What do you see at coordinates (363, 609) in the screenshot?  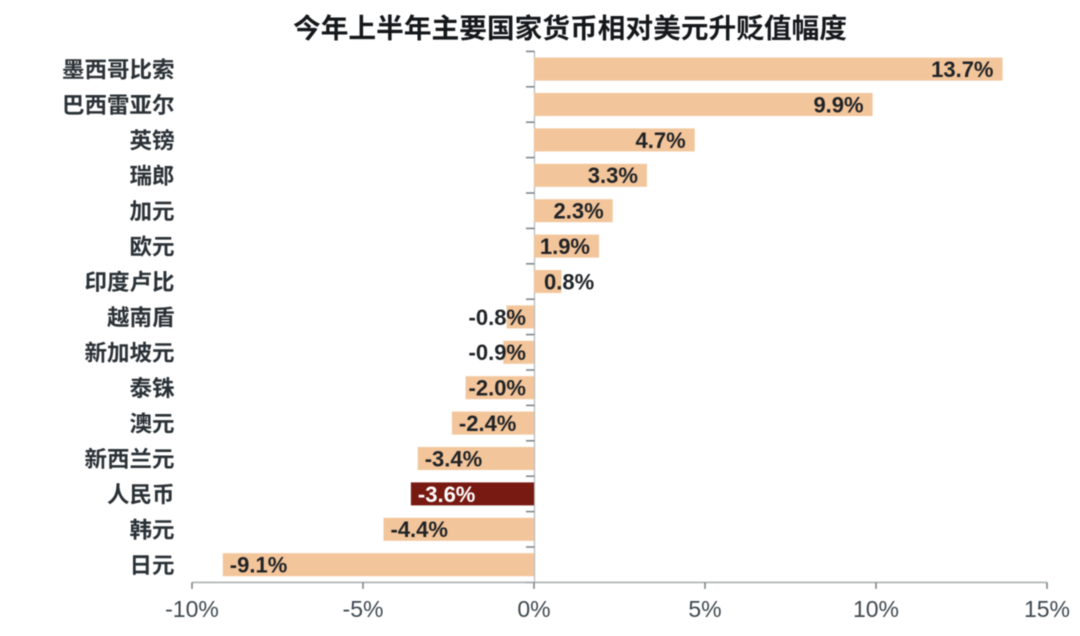 I see `svg-text: -5%` at bounding box center [363, 609].